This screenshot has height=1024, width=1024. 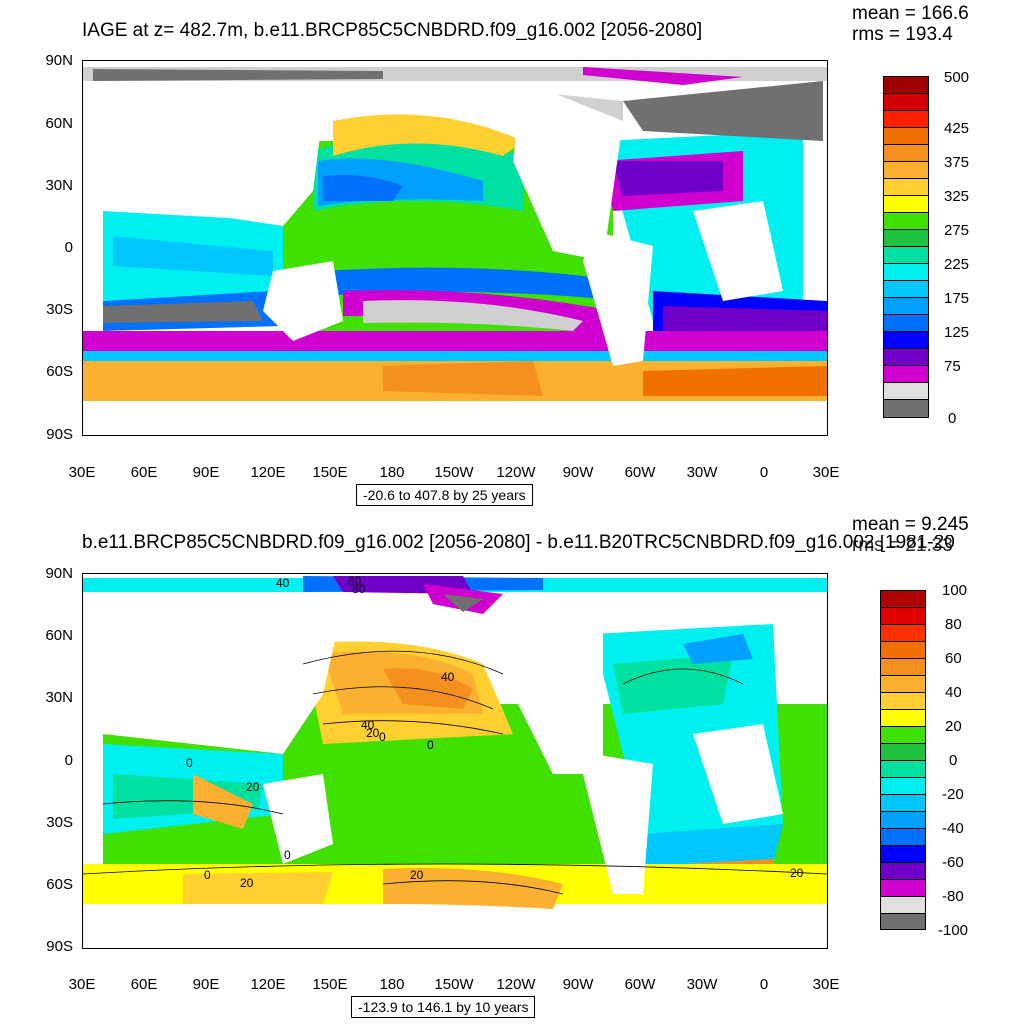 I want to click on top-lon-label-90e: 90E, so click(x=206, y=472).